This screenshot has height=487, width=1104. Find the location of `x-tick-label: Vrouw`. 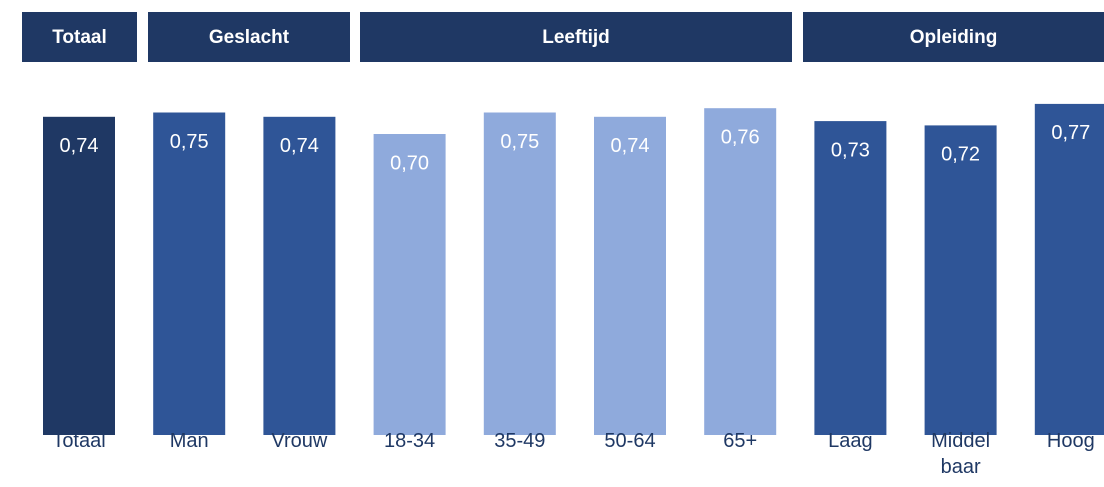

x-tick-label: Vrouw is located at coordinates (299, 441).